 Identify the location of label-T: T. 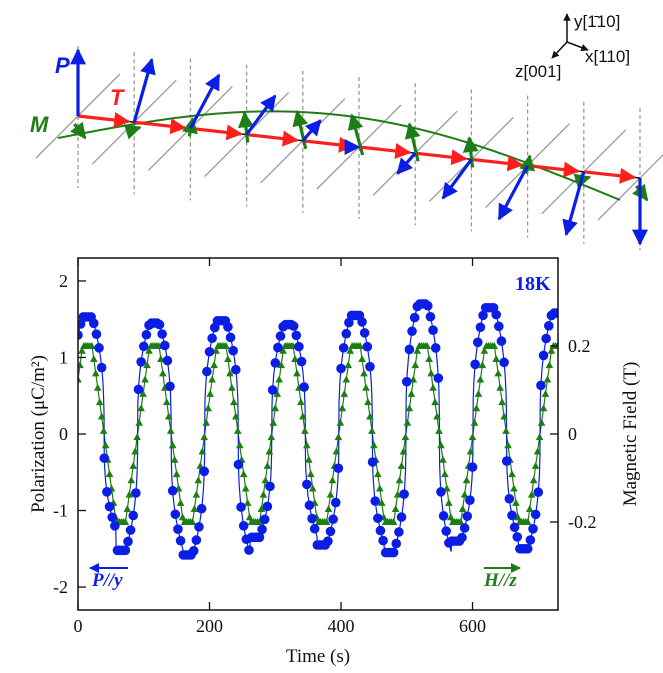
(117, 97).